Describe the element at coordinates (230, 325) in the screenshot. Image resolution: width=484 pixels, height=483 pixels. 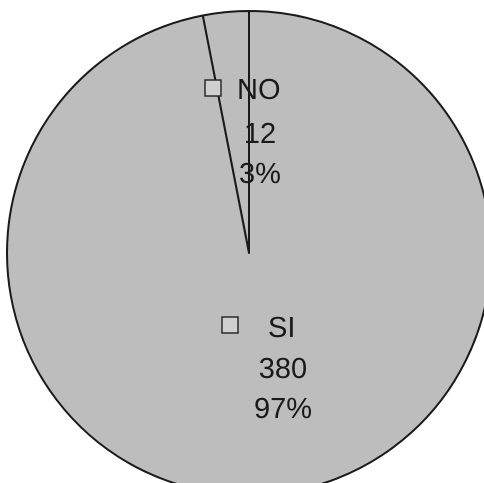
I see `si-legend-marker` at that location.